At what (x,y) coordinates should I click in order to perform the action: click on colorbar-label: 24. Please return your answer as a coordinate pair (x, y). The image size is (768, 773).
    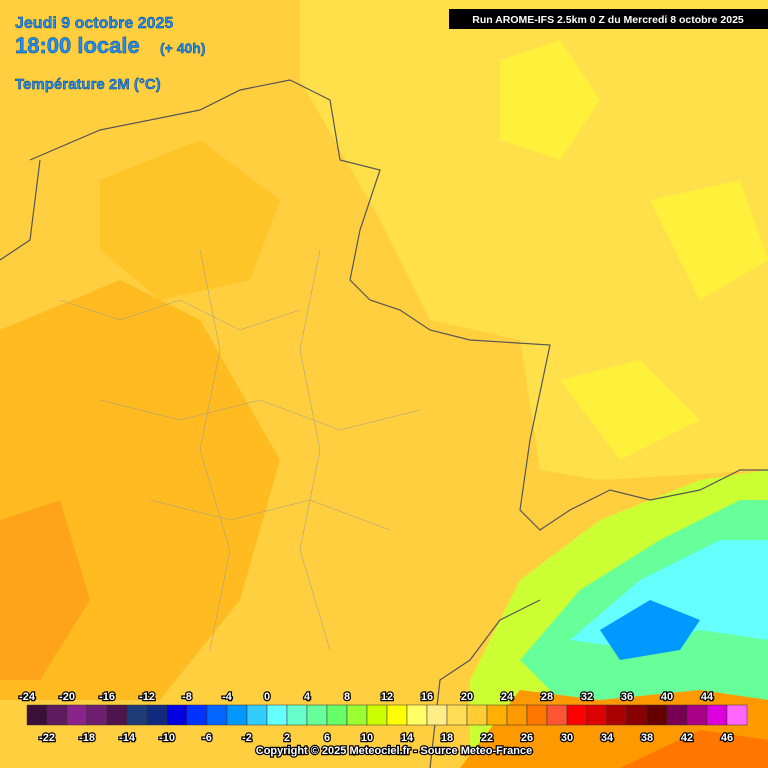
    Looking at the image, I should click on (507, 697).